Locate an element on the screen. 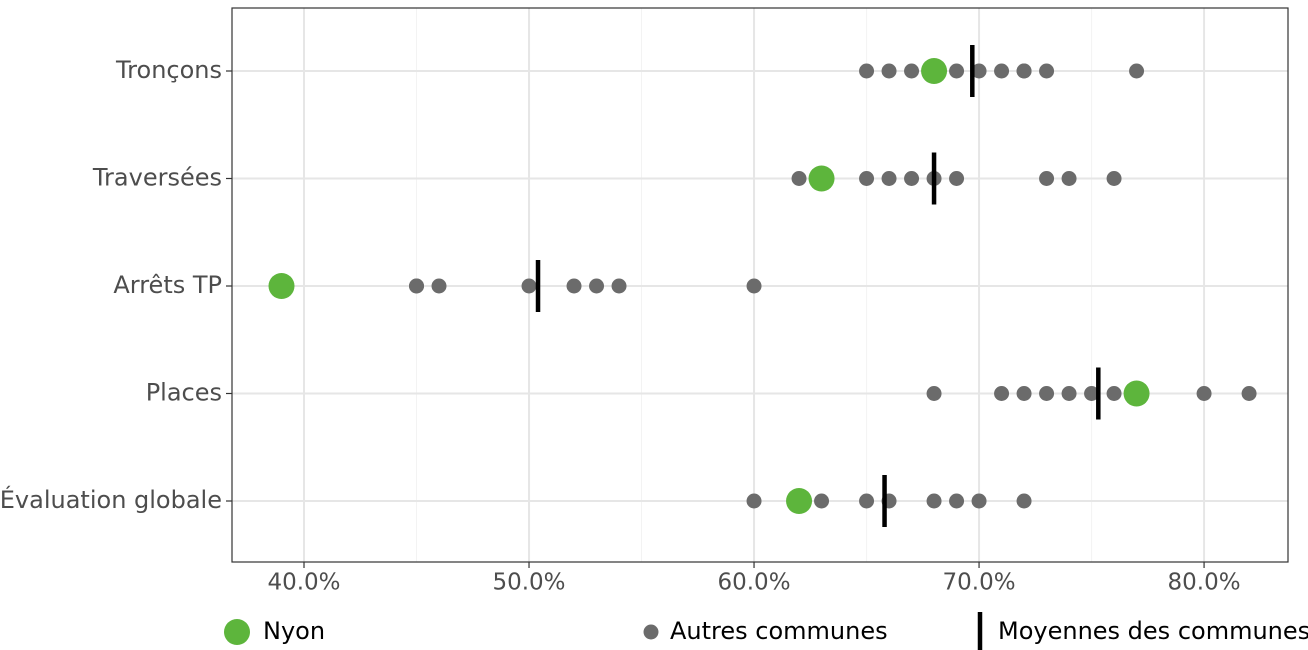 This screenshot has width=1308, height=650. x-tick-label: 60.0% is located at coordinates (753, 583).